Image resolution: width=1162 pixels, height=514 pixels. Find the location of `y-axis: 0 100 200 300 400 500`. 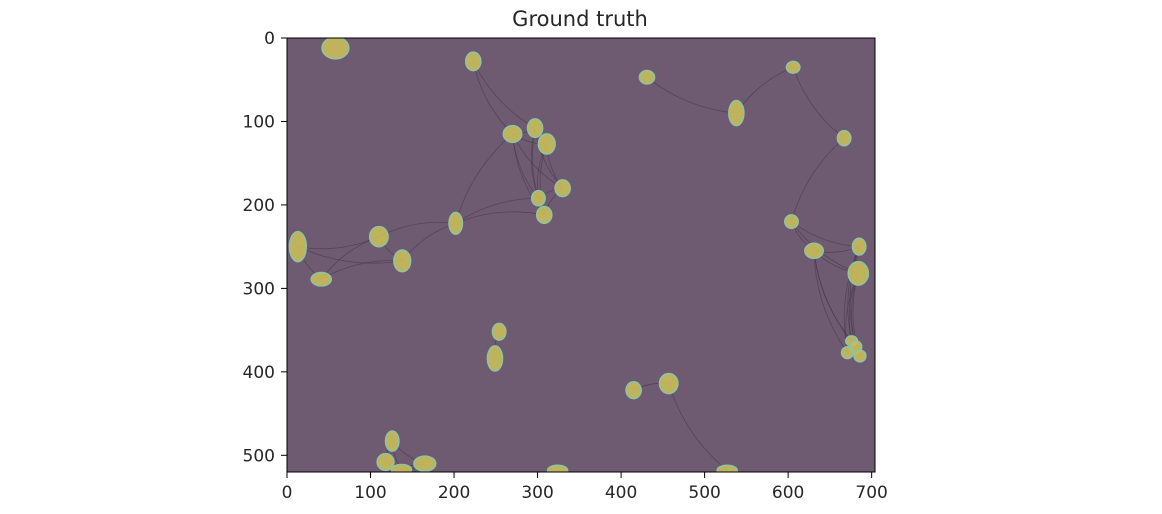

y-axis: 0 100 200 300 400 500 is located at coordinates (265, 247).